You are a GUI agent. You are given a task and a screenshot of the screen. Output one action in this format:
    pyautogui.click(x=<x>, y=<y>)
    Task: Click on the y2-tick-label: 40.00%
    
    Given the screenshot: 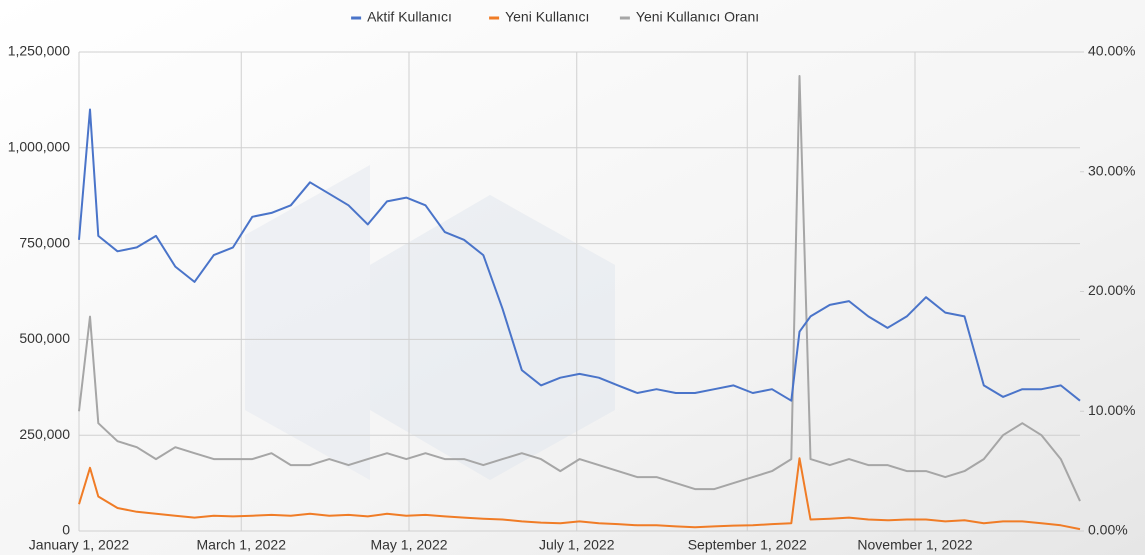 What is the action you would take?
    pyautogui.click(x=1111, y=51)
    